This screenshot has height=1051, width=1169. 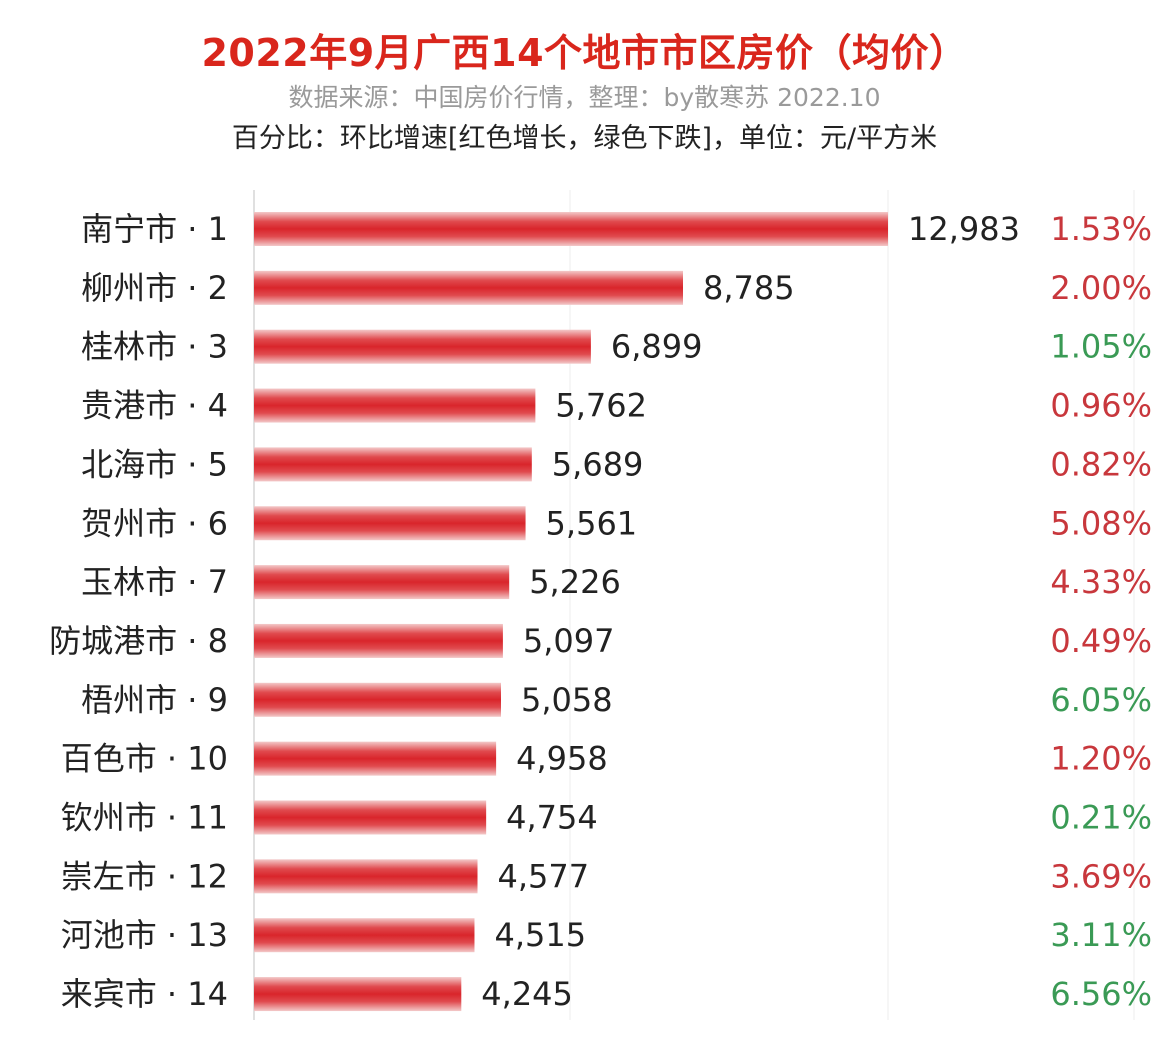 I want to click on value-label: 5,097, so click(x=569, y=641).